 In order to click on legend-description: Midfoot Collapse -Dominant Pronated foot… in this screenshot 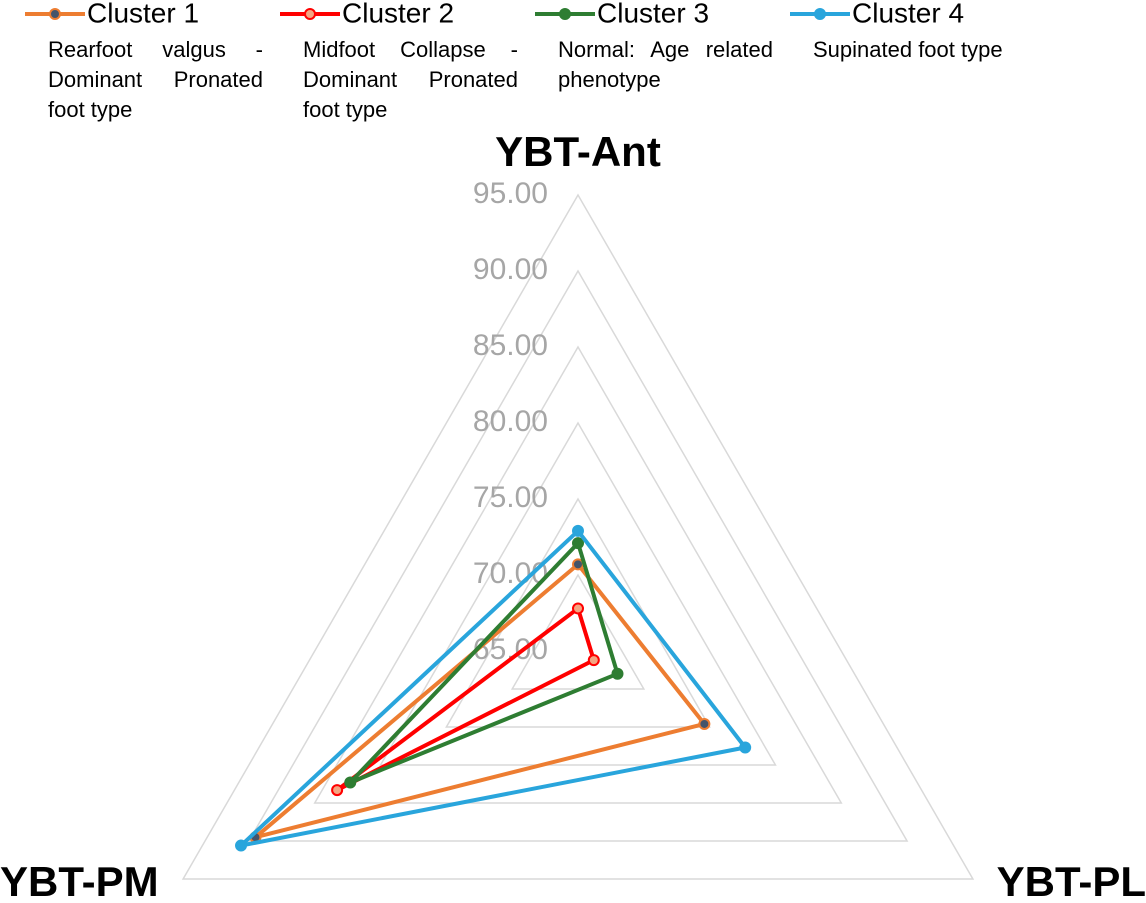, I will do `click(410, 79)`.